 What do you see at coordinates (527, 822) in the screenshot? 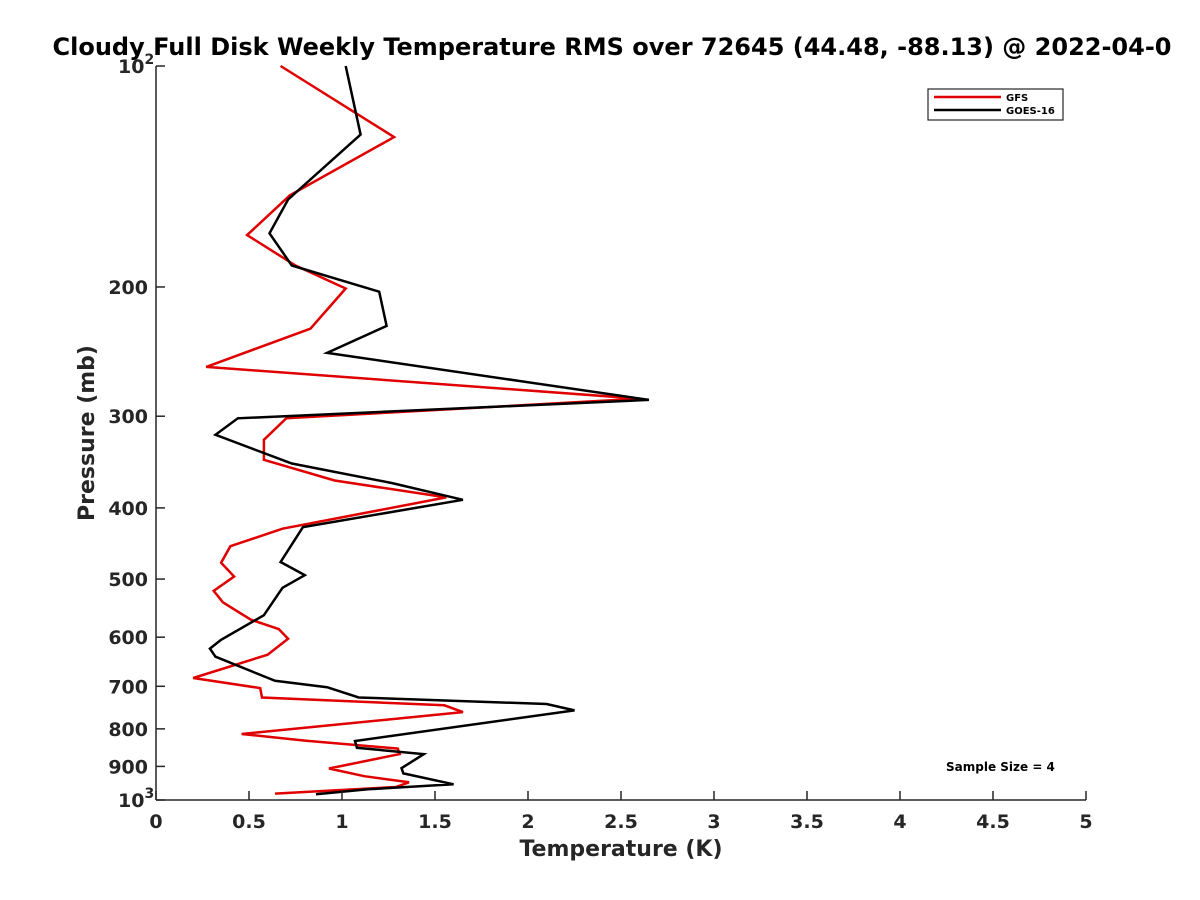
I see `x-tick-label: 2` at bounding box center [527, 822].